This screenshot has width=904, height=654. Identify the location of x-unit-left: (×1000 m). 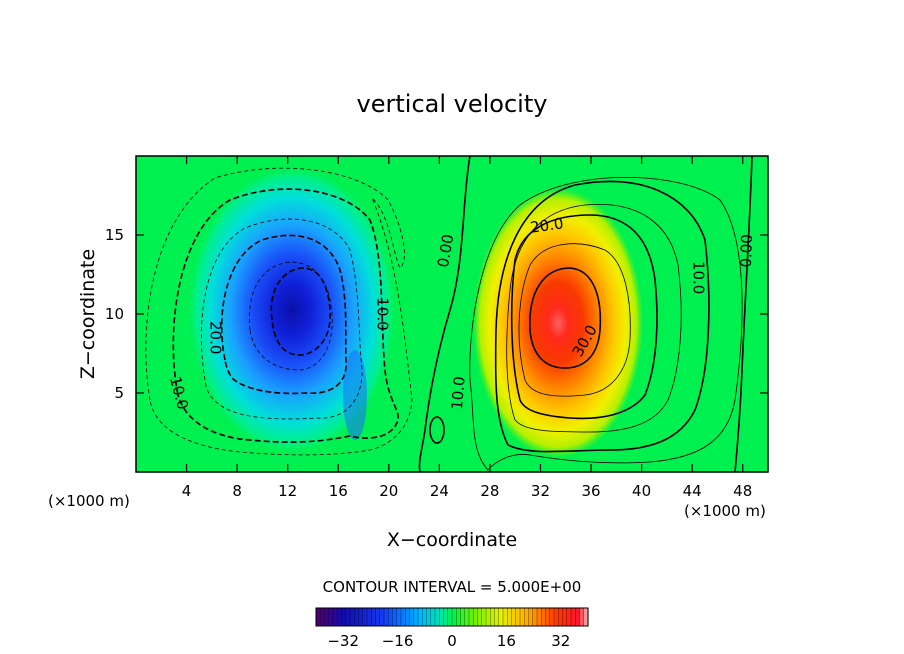
(89, 501).